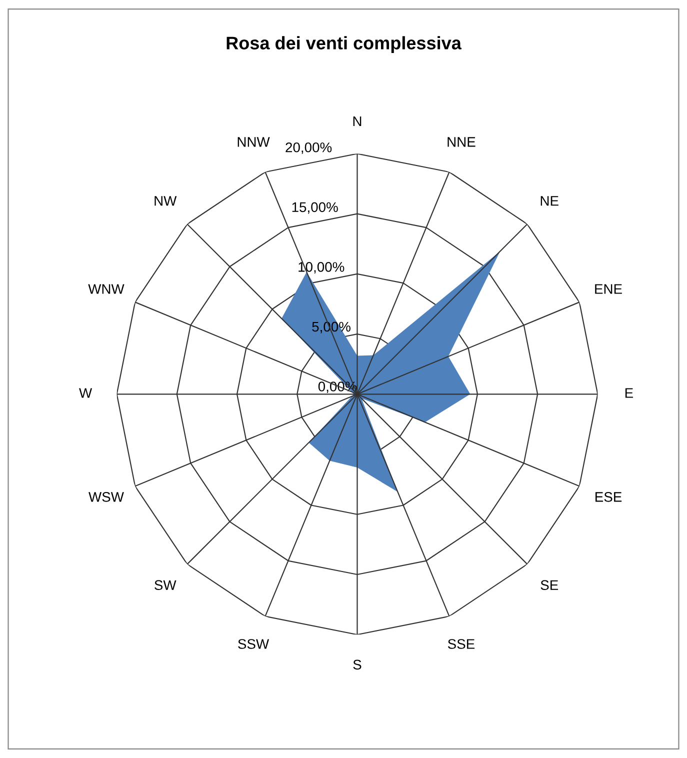 Image resolution: width=687 pixels, height=758 pixels. I want to click on spoke-label: NE, so click(549, 201).